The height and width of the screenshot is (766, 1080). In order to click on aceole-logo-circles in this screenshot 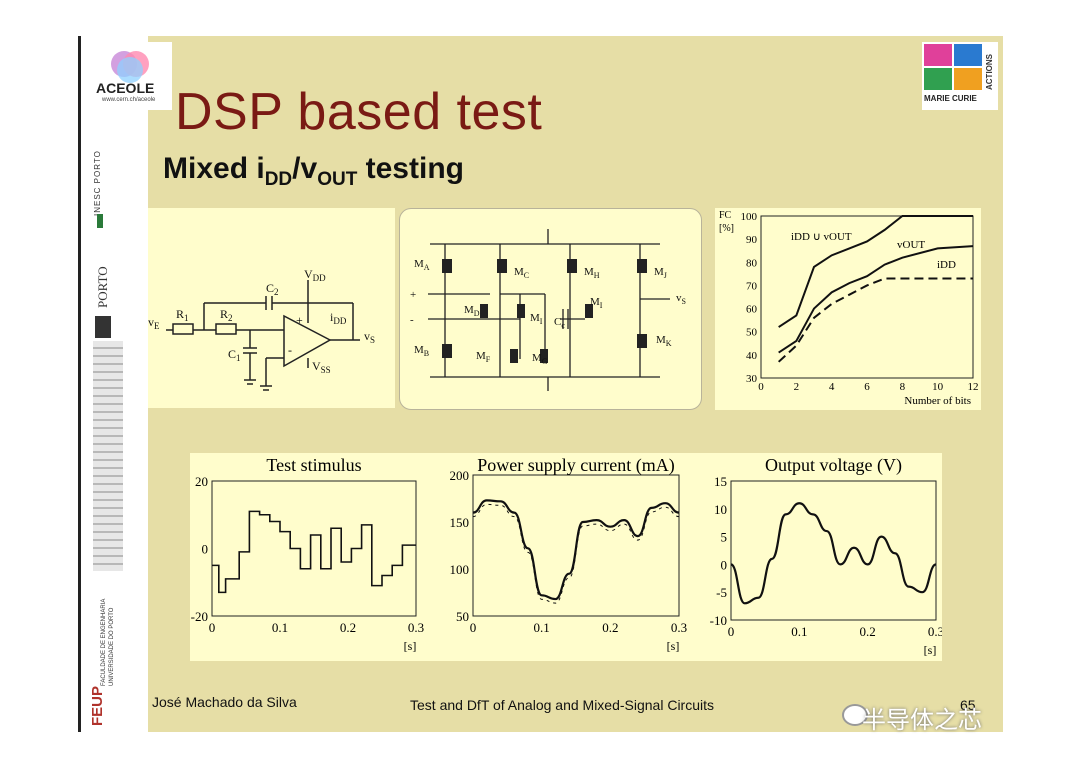, I will do `click(130, 67)`.